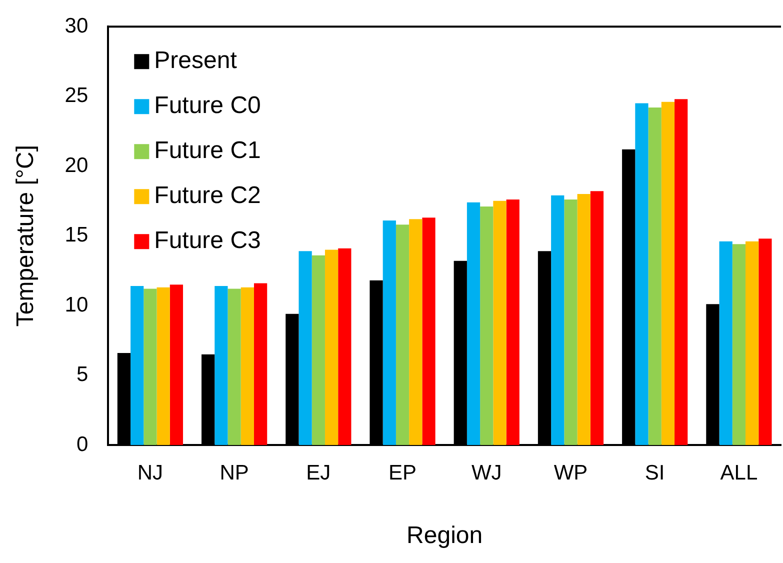 The image size is (783, 563). I want to click on y-tick-label: 25, so click(76, 96).